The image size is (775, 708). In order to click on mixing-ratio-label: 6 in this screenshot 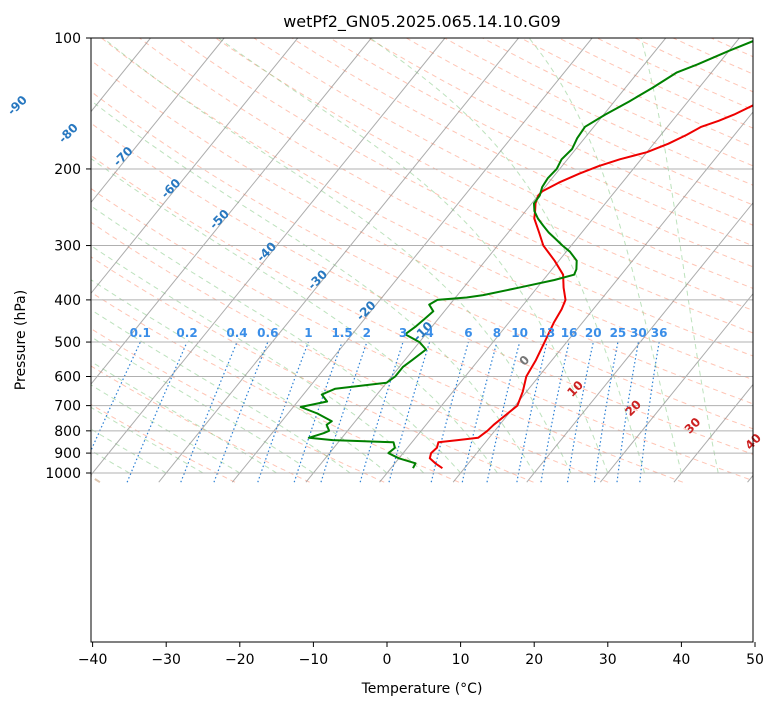, I will do `click(468, 333)`.